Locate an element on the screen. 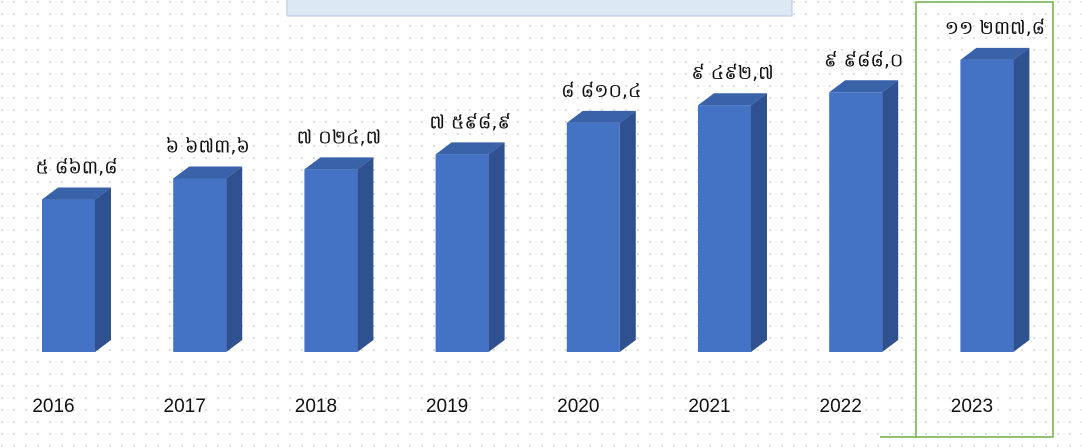 The image size is (1082, 447). value-label: ៦ ៦៧៣,៦ is located at coordinates (208, 146).